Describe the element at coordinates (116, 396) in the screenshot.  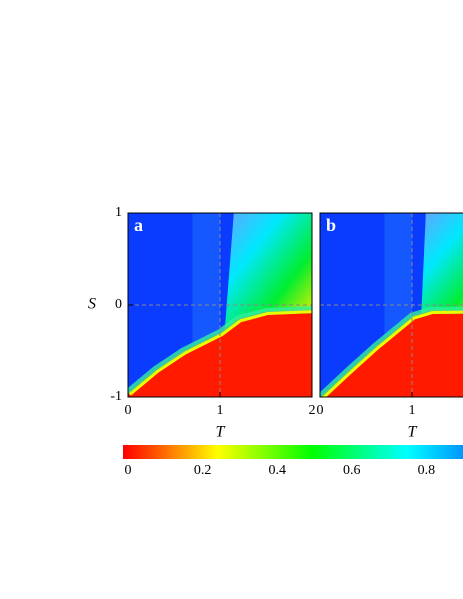
I see `y-tick-label: -1` at that location.